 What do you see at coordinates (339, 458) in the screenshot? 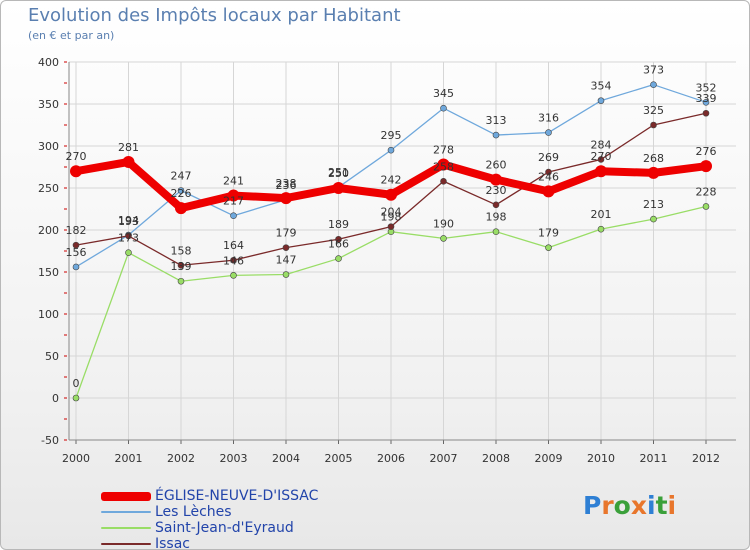
I see `x-tick-label: 2005` at bounding box center [339, 458].